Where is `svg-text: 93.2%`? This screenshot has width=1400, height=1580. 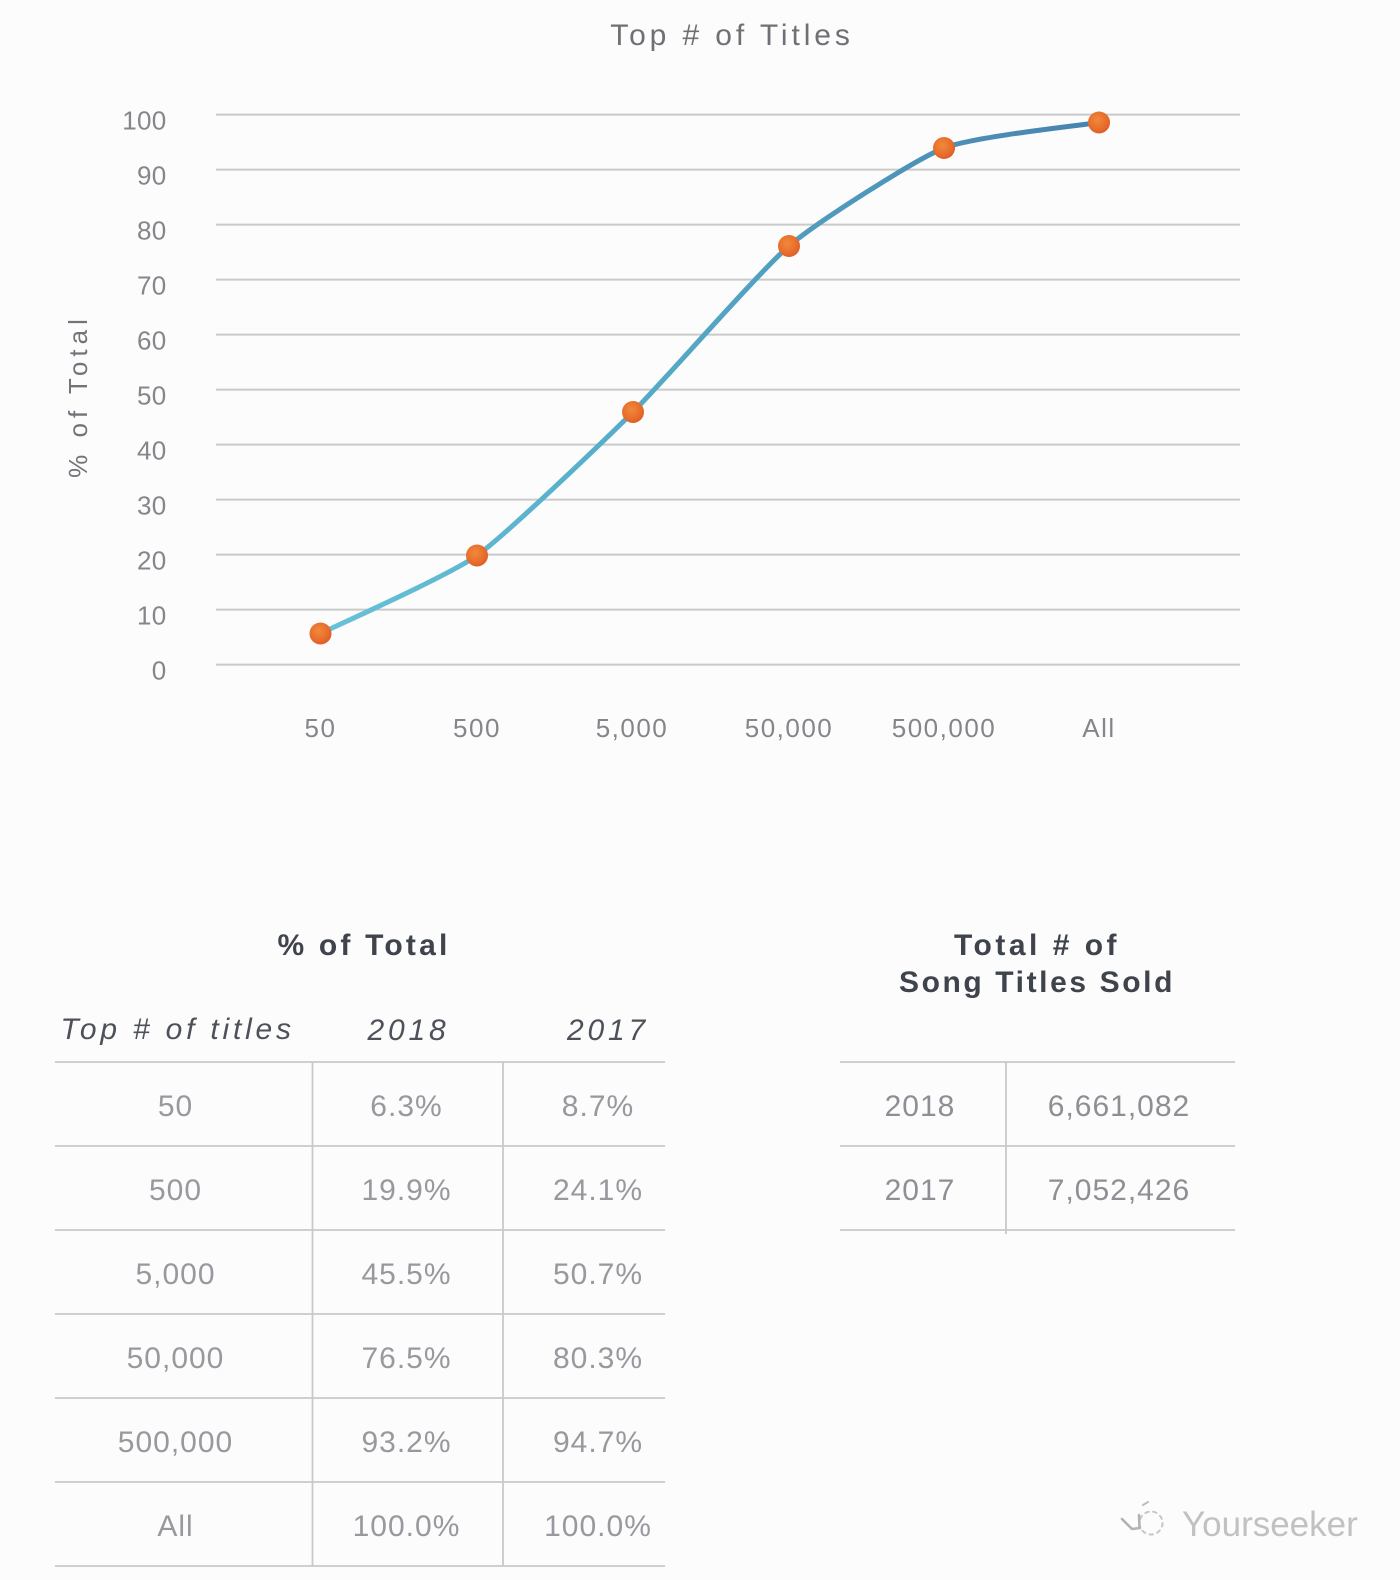
svg-text: 93.2% is located at coordinates (406, 1442).